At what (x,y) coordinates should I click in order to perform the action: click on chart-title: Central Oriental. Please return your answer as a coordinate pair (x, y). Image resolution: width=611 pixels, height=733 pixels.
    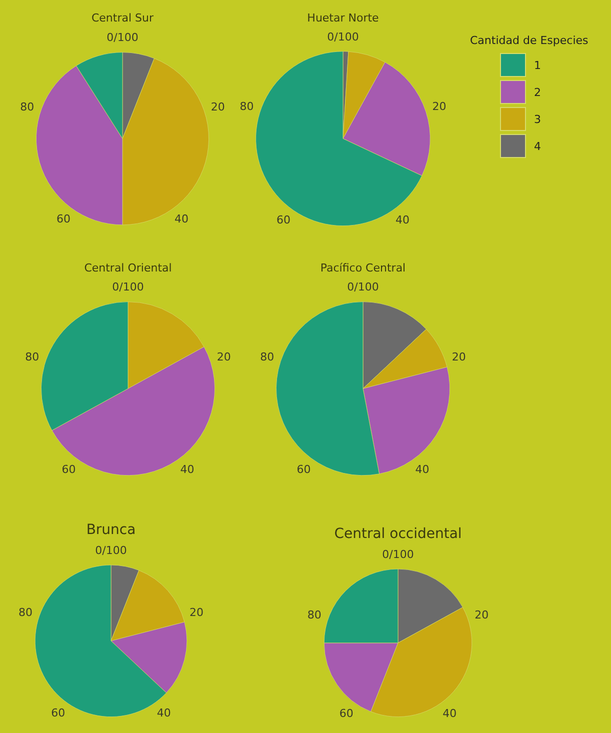
    Looking at the image, I should click on (128, 267).